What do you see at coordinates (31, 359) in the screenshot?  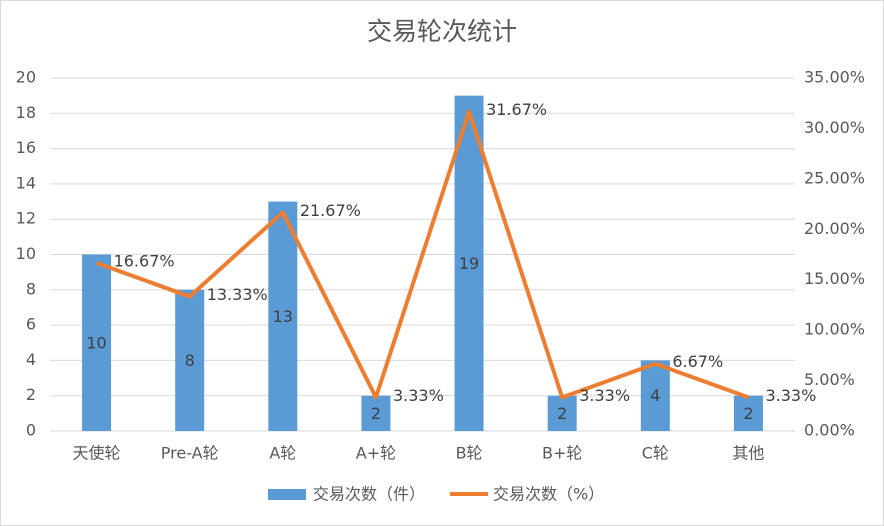 I see `y-tick-label: 4` at bounding box center [31, 359].